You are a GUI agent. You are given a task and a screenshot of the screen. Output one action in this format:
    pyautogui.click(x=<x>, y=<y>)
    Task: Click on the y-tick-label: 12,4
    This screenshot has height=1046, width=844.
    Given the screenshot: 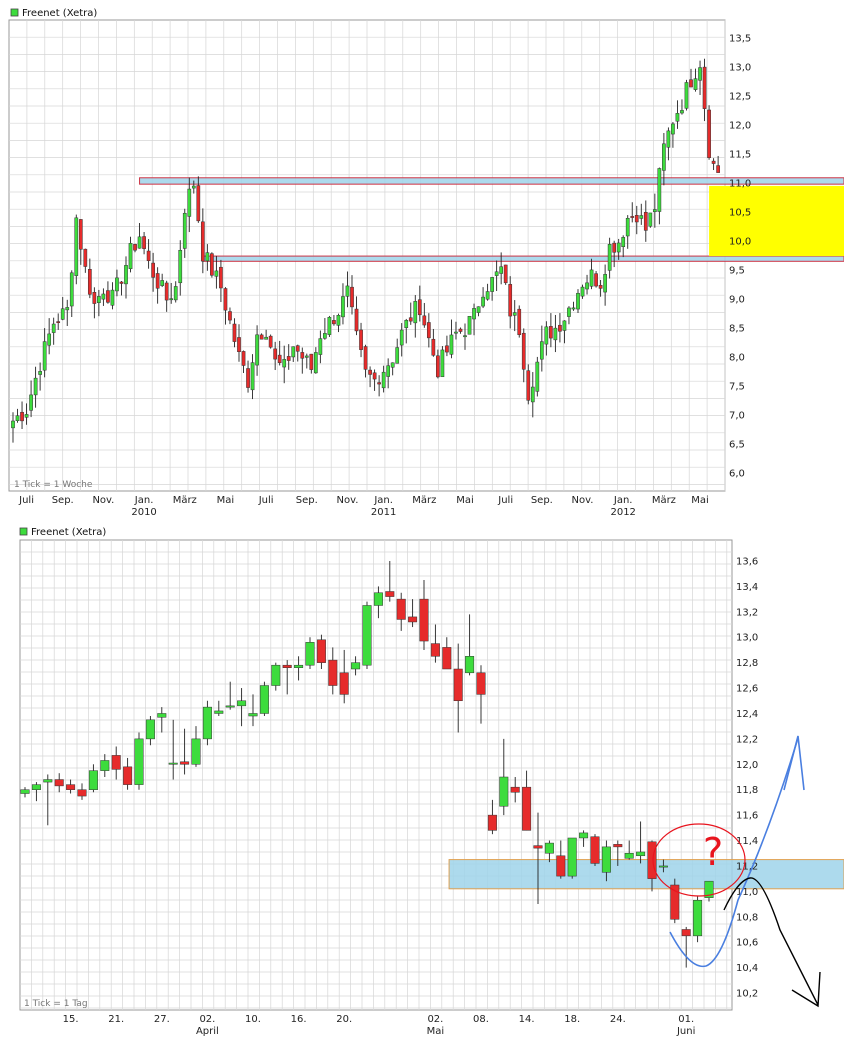 What is the action you would take?
    pyautogui.click(x=747, y=714)
    